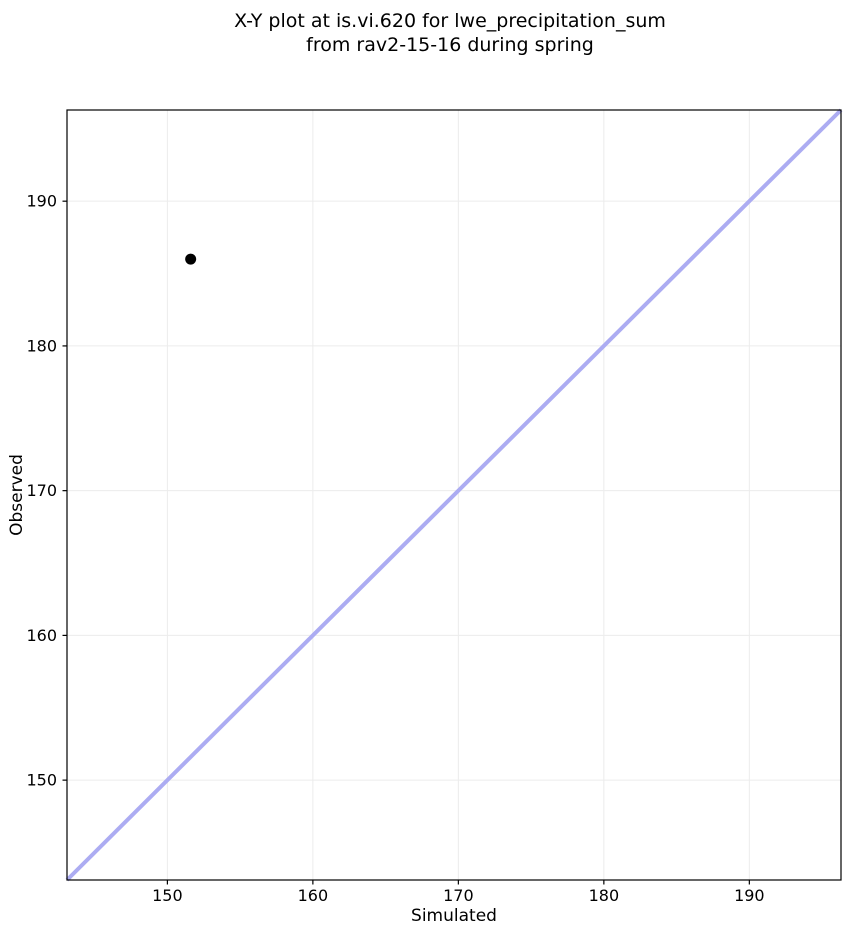 The height and width of the screenshot is (934, 851). I want to click on y-tick-label: 180, so click(41, 345).